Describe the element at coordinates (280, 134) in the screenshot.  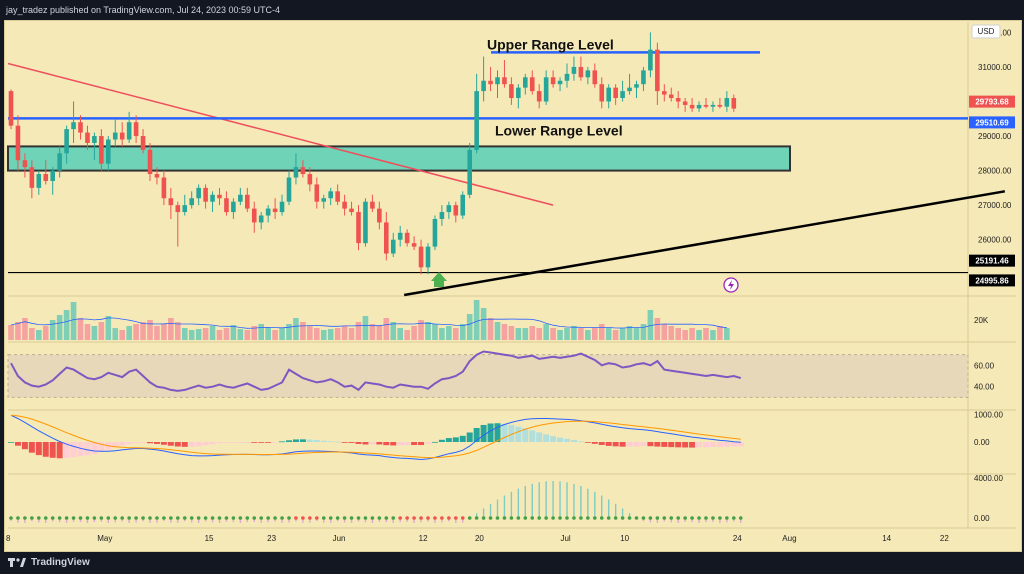
I see `trend-line-red` at that location.